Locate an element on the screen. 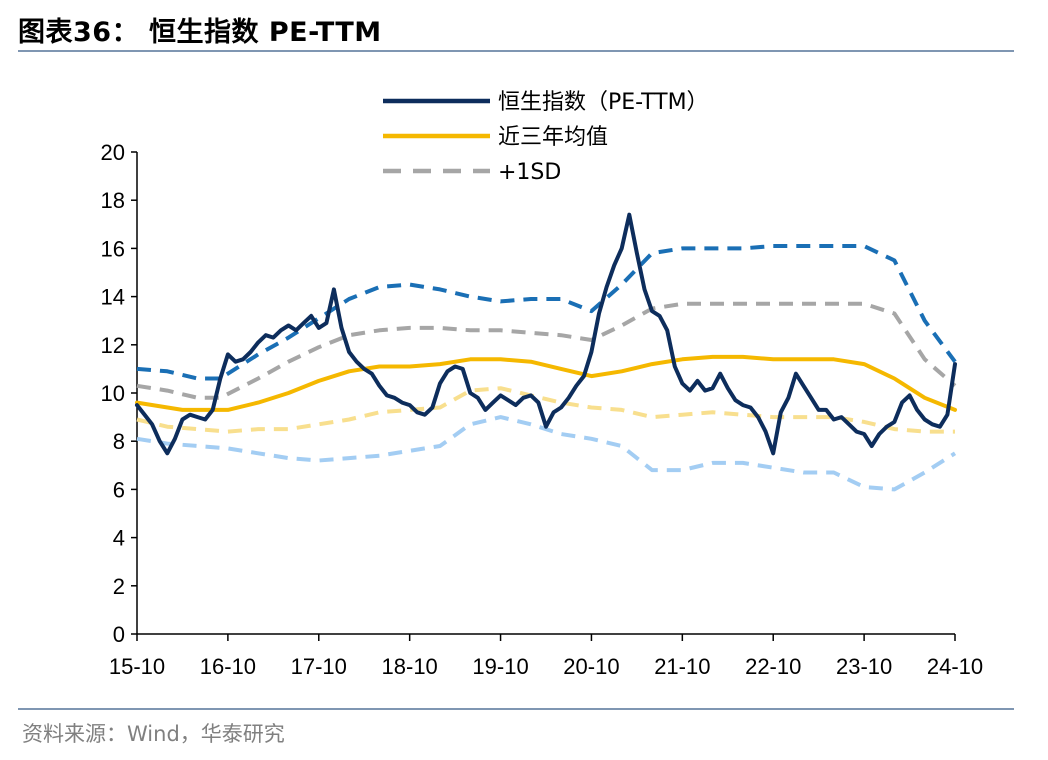 Image resolution: width=1048 pixels, height=760 pixels. x-tick-label: 17-10 is located at coordinates (319, 666).